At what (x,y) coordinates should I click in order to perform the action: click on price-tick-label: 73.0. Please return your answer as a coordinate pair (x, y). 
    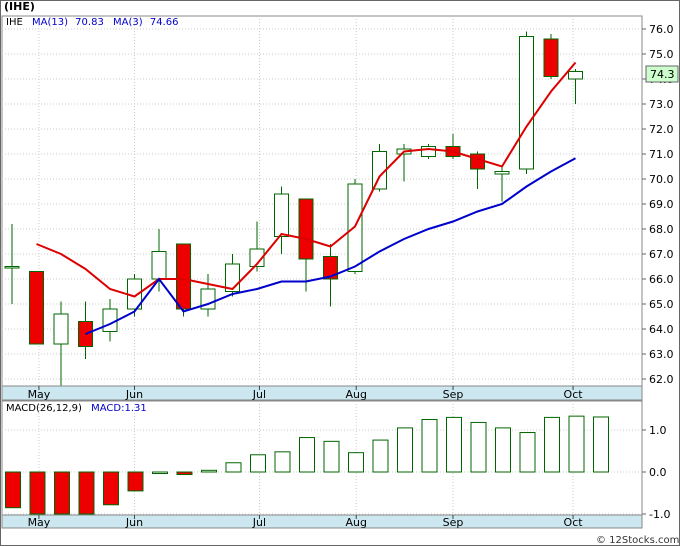
    Looking at the image, I should click on (661, 104).